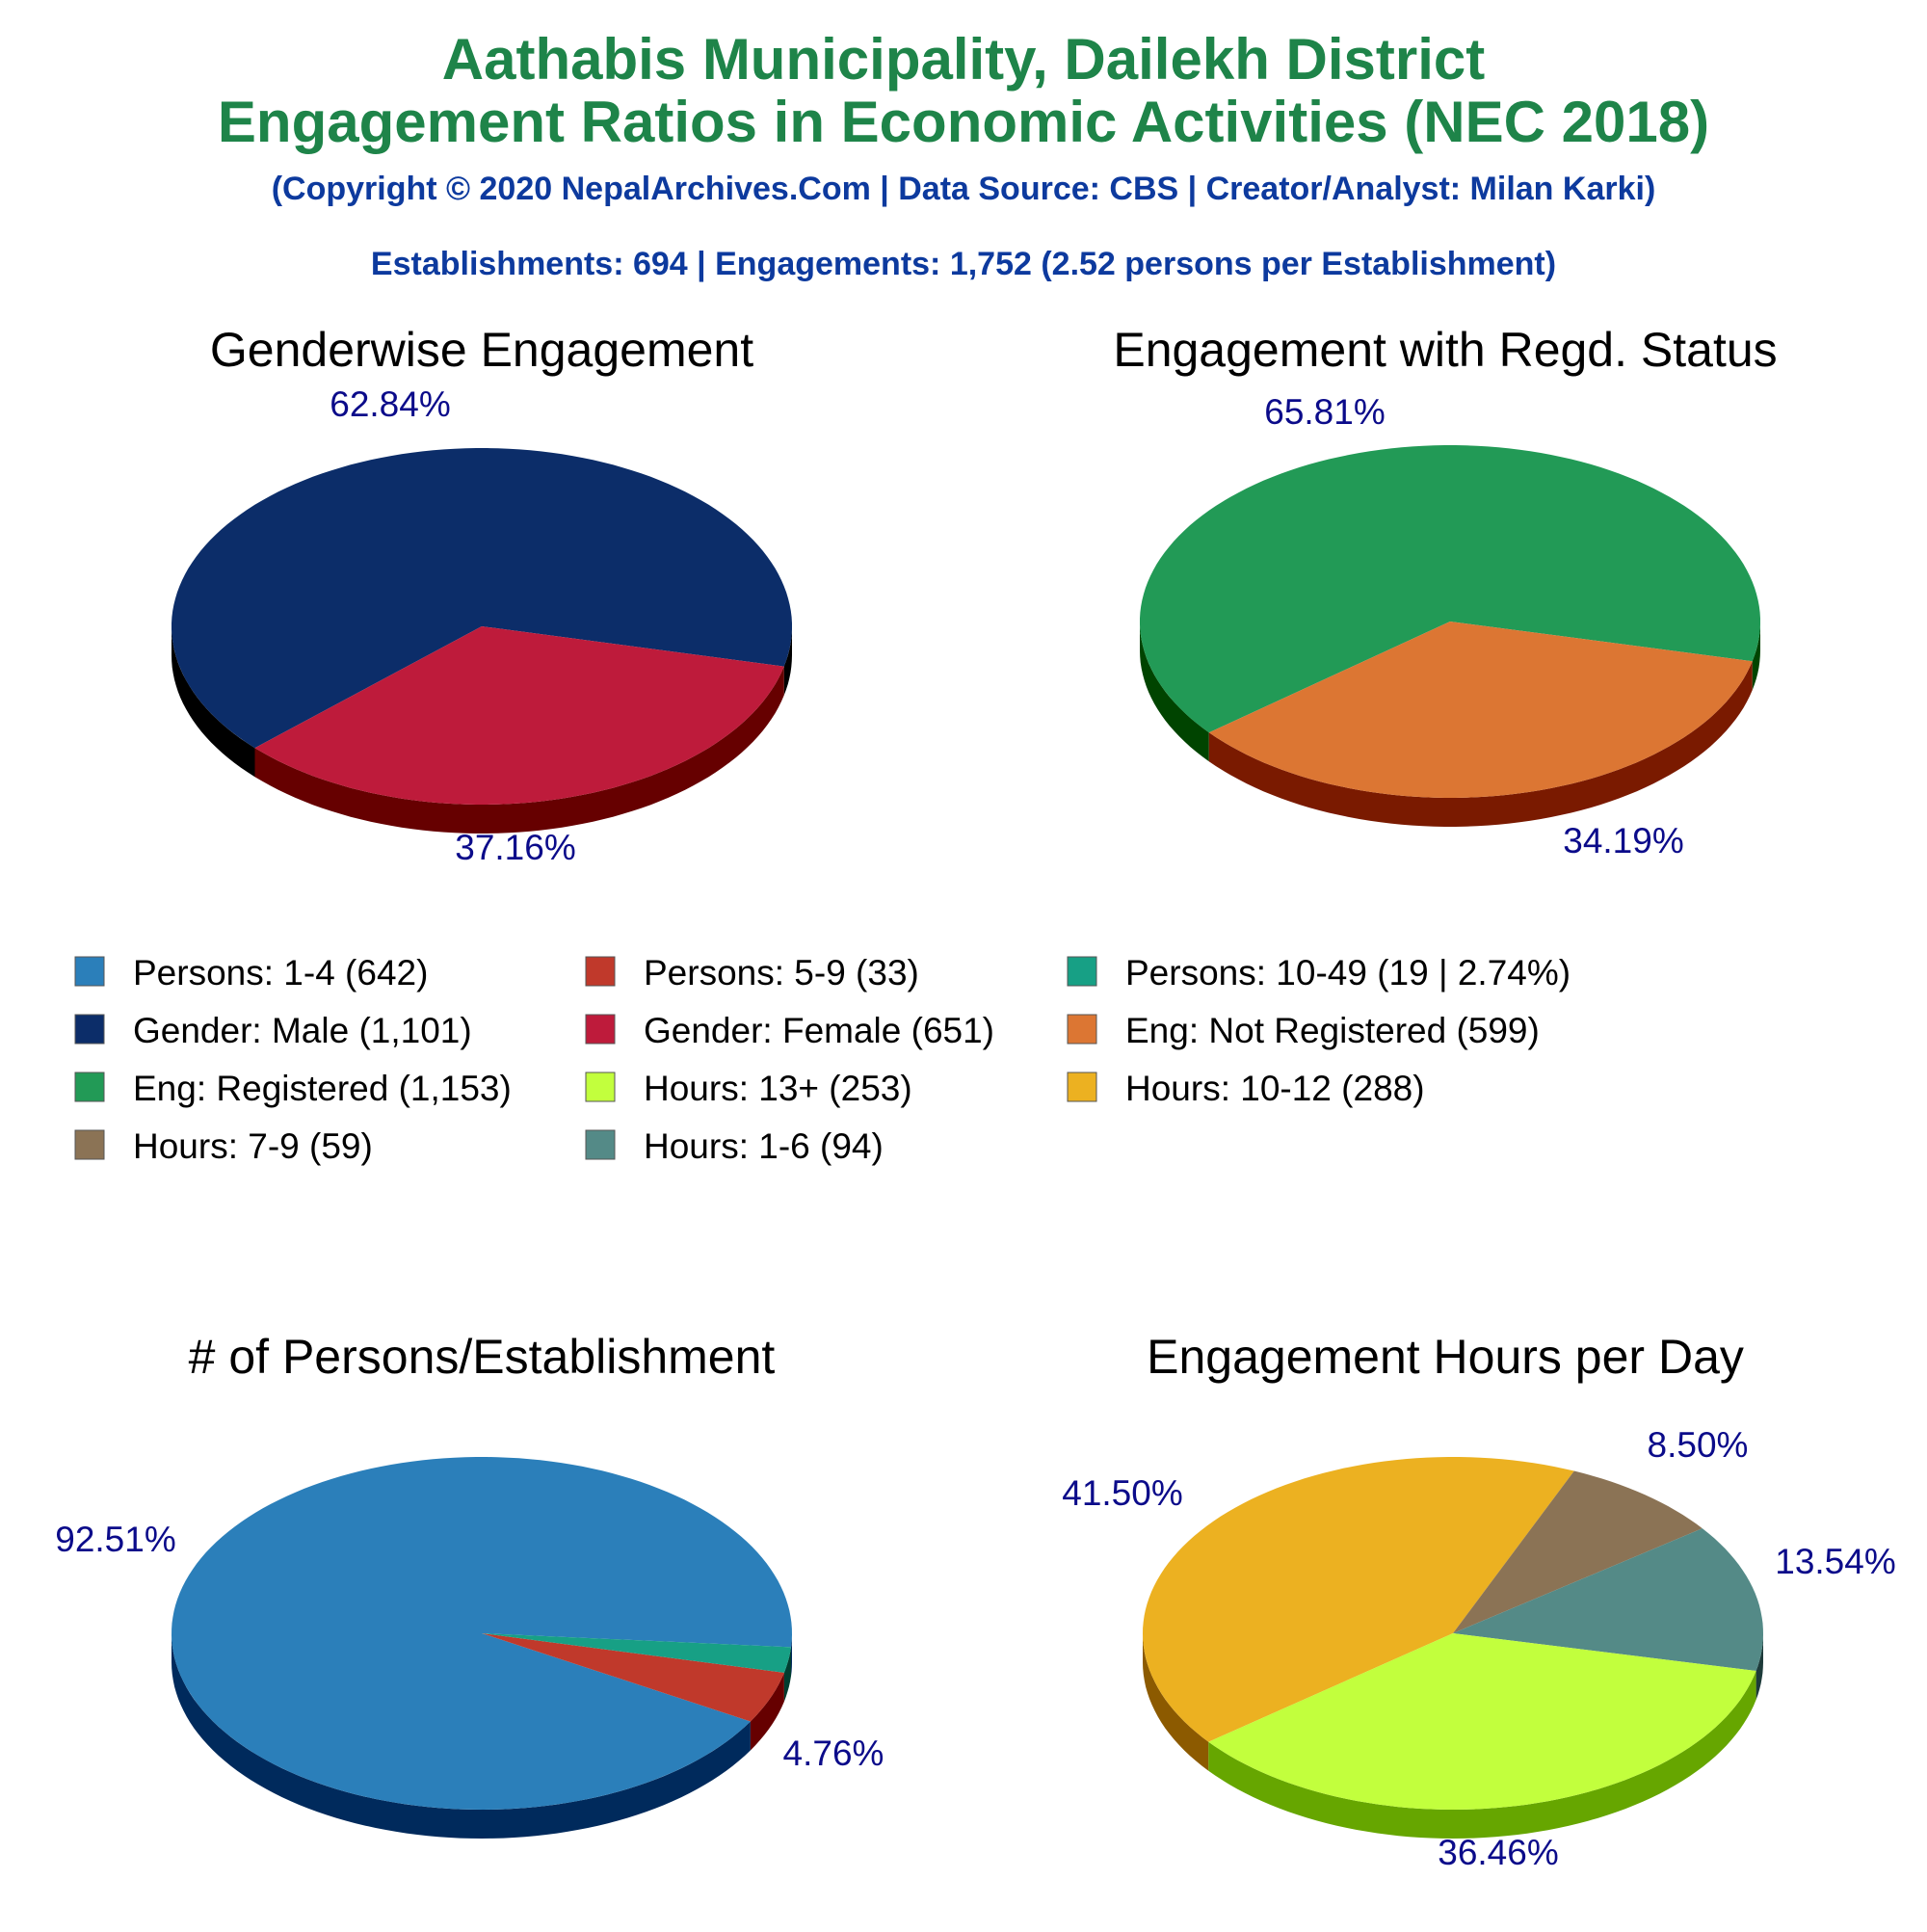 This screenshot has height=1932, width=1927. Describe the element at coordinates (302, 1030) in the screenshot. I see `legend-label-gender-male-1-101: Gender: Male (1,101)` at that location.